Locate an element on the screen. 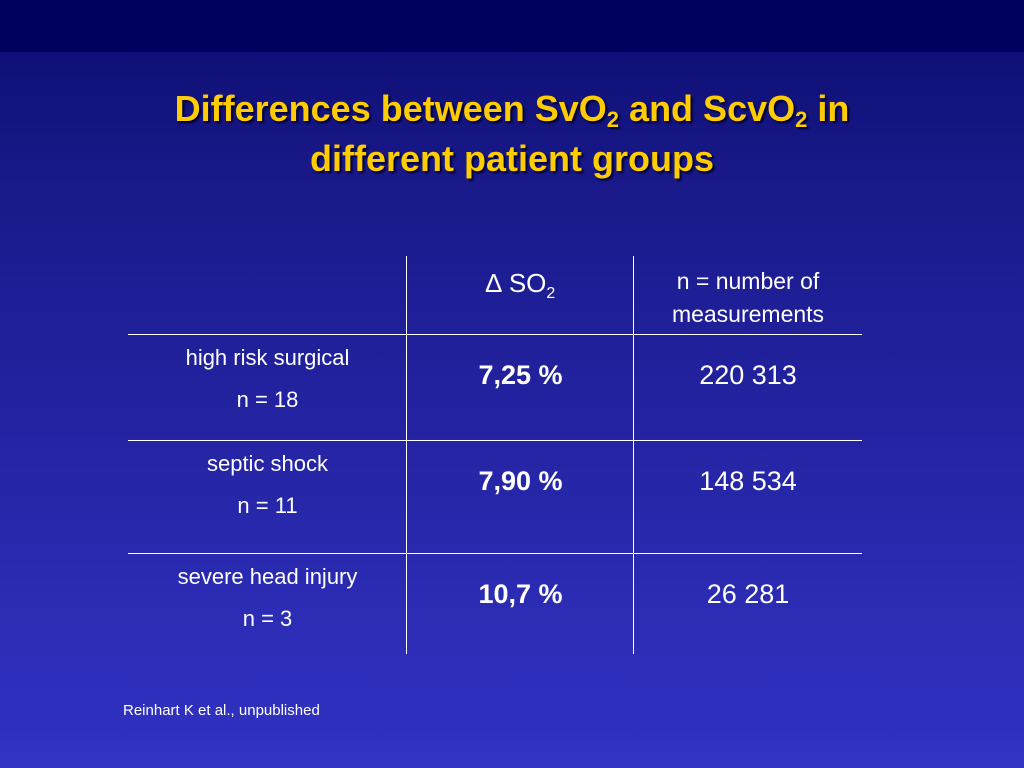 The width and height of the screenshot is (1024, 768). title-text: different patient groups is located at coordinates (512, 158).